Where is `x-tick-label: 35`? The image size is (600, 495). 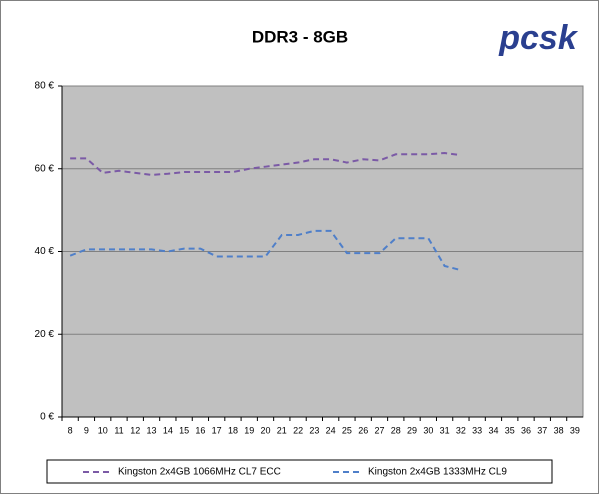 x-tick-label: 35 is located at coordinates (510, 430).